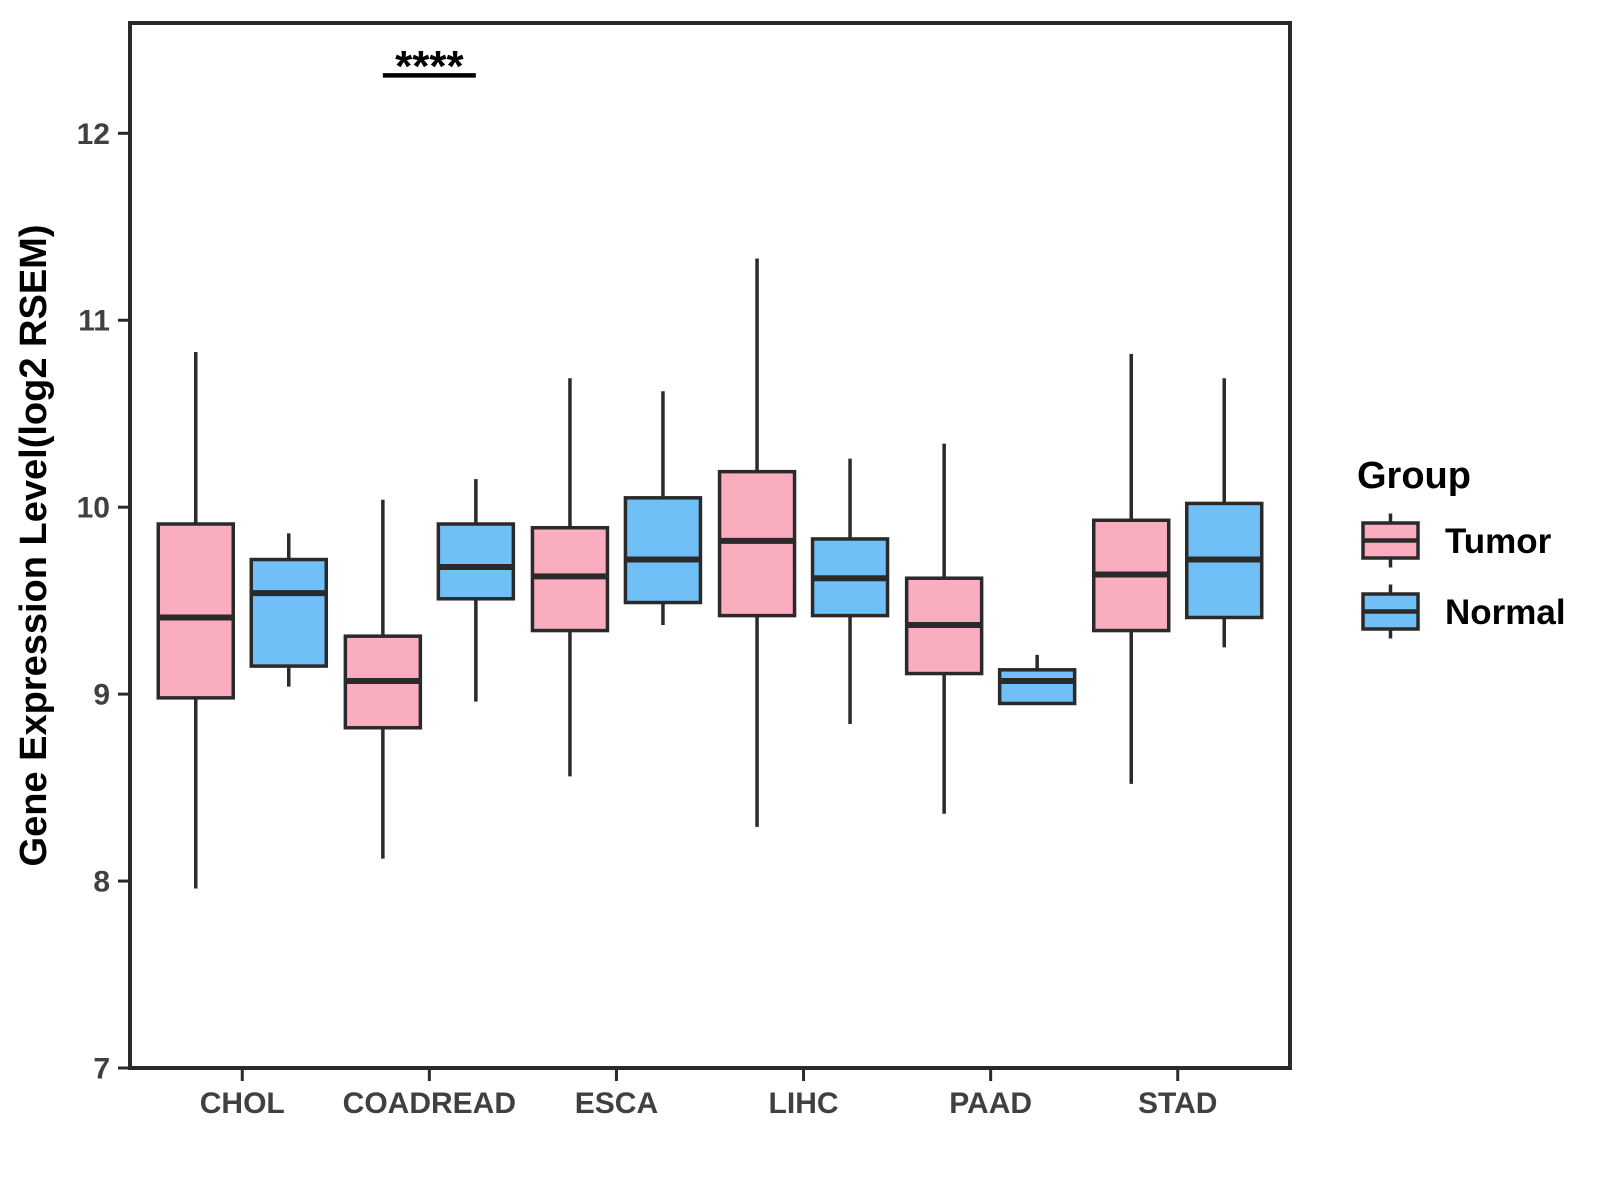 This screenshot has height=1200, width=1600. Describe the element at coordinates (34, 546) in the screenshot. I see `y-axis-title: Gene Expression Level(log2 RSEM)` at that location.